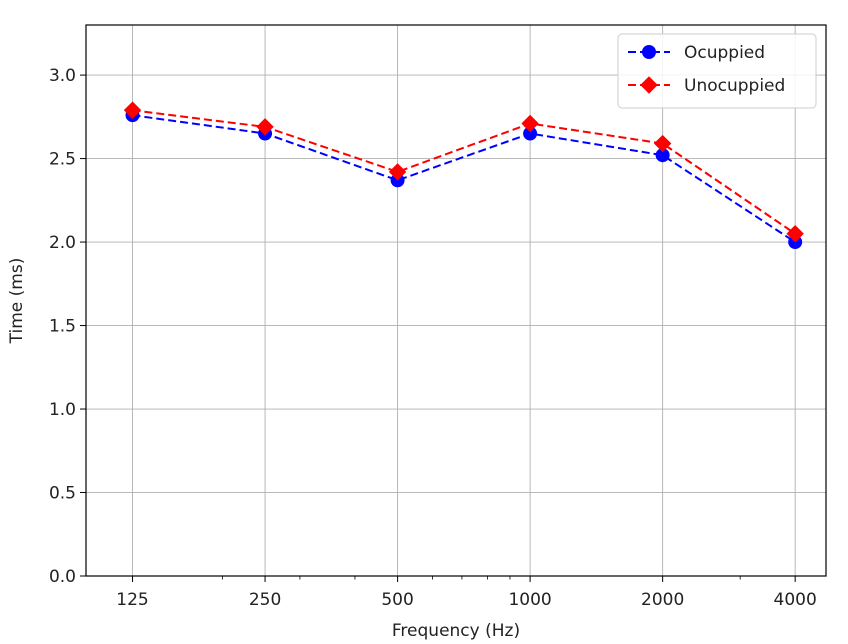 This screenshot has height=644, width=848. I want to click on y-tick-label: 3.0, so click(62, 76).